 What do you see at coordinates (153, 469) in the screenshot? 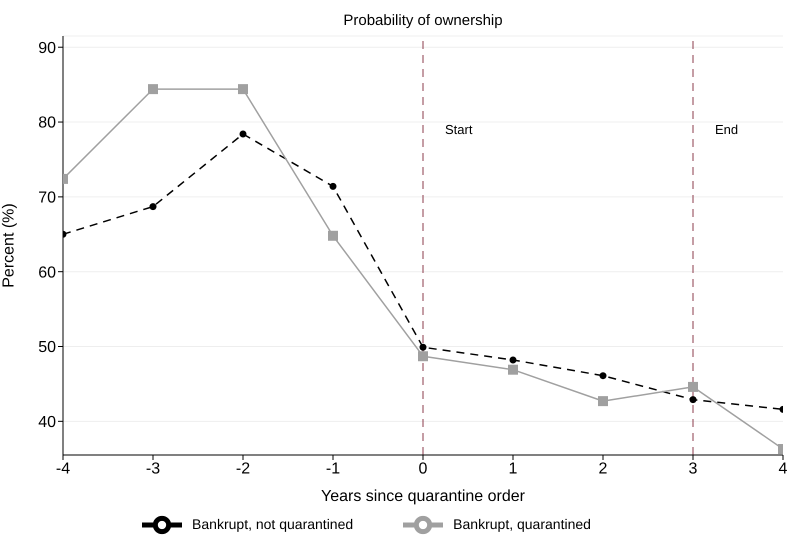
I see `x-tick-label: -3` at bounding box center [153, 469].